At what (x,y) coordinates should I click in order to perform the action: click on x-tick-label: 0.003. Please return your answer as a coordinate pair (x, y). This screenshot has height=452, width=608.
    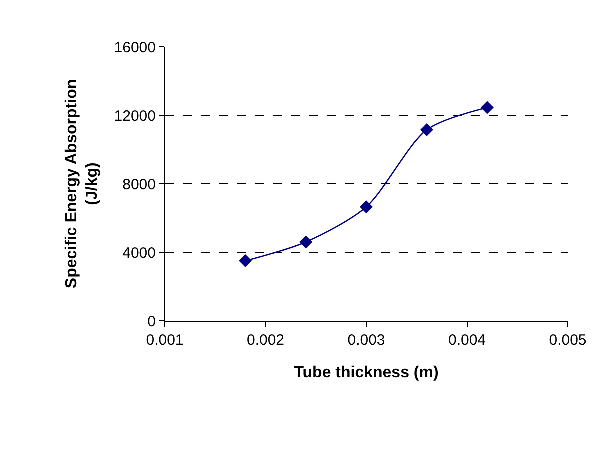
    Looking at the image, I should click on (367, 340).